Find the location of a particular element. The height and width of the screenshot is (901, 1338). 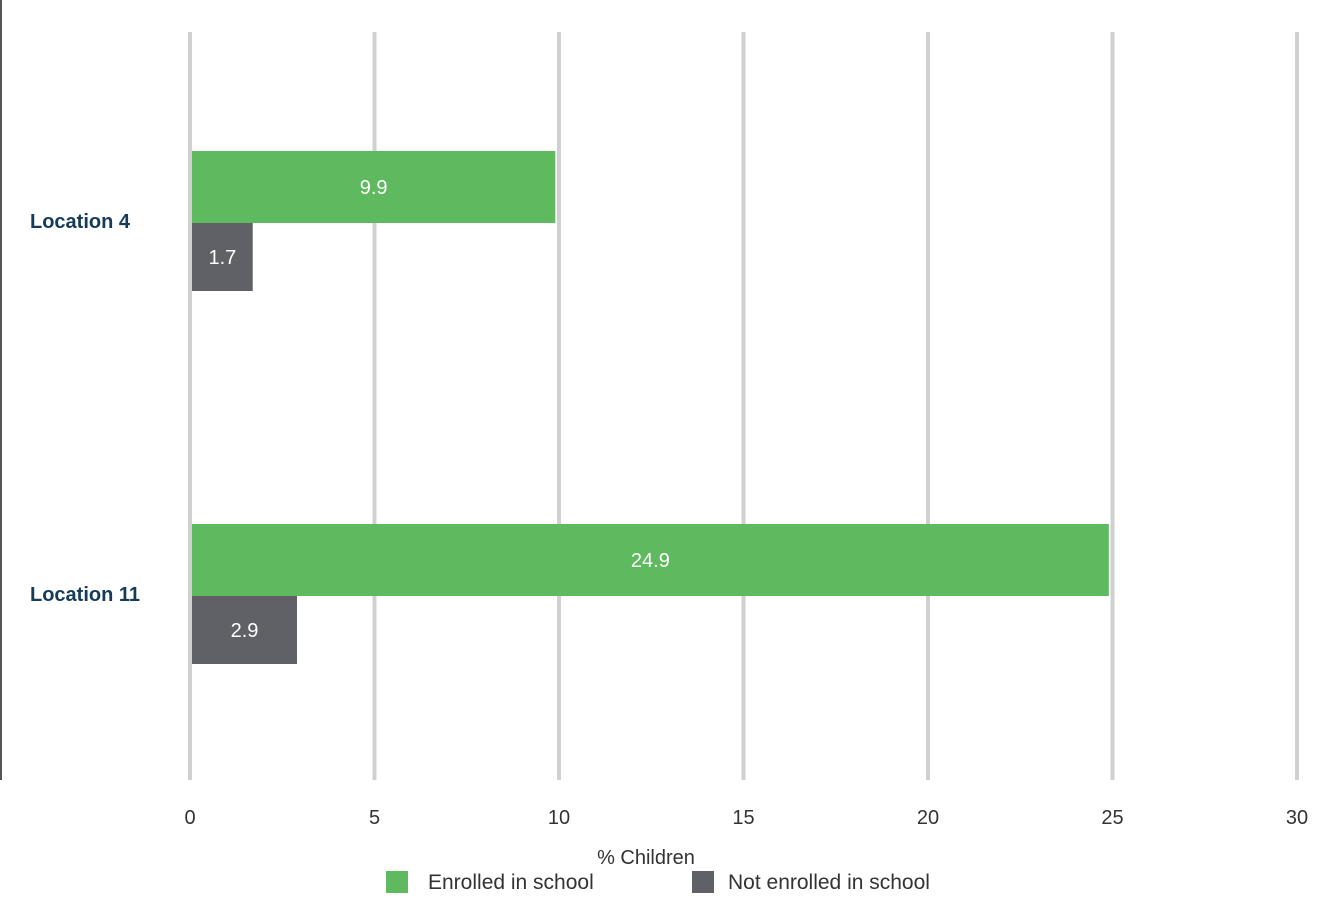

data-label: 24.9 is located at coordinates (650, 561).